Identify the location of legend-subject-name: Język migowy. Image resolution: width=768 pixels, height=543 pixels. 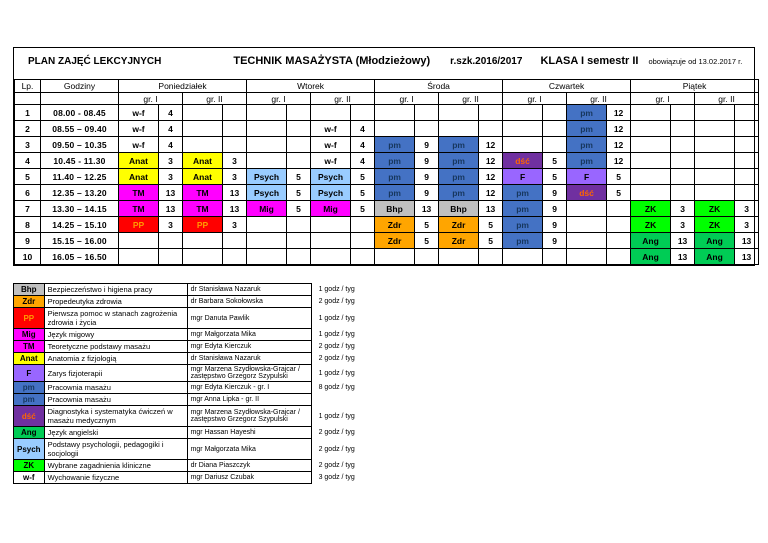
(115, 334).